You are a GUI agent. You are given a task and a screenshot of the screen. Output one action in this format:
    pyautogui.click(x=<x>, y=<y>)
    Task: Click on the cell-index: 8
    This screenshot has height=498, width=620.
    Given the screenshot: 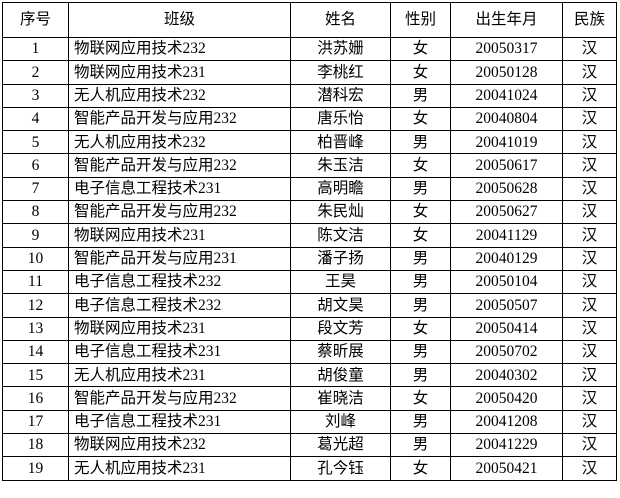 What is the action you would take?
    pyautogui.click(x=35, y=212)
    